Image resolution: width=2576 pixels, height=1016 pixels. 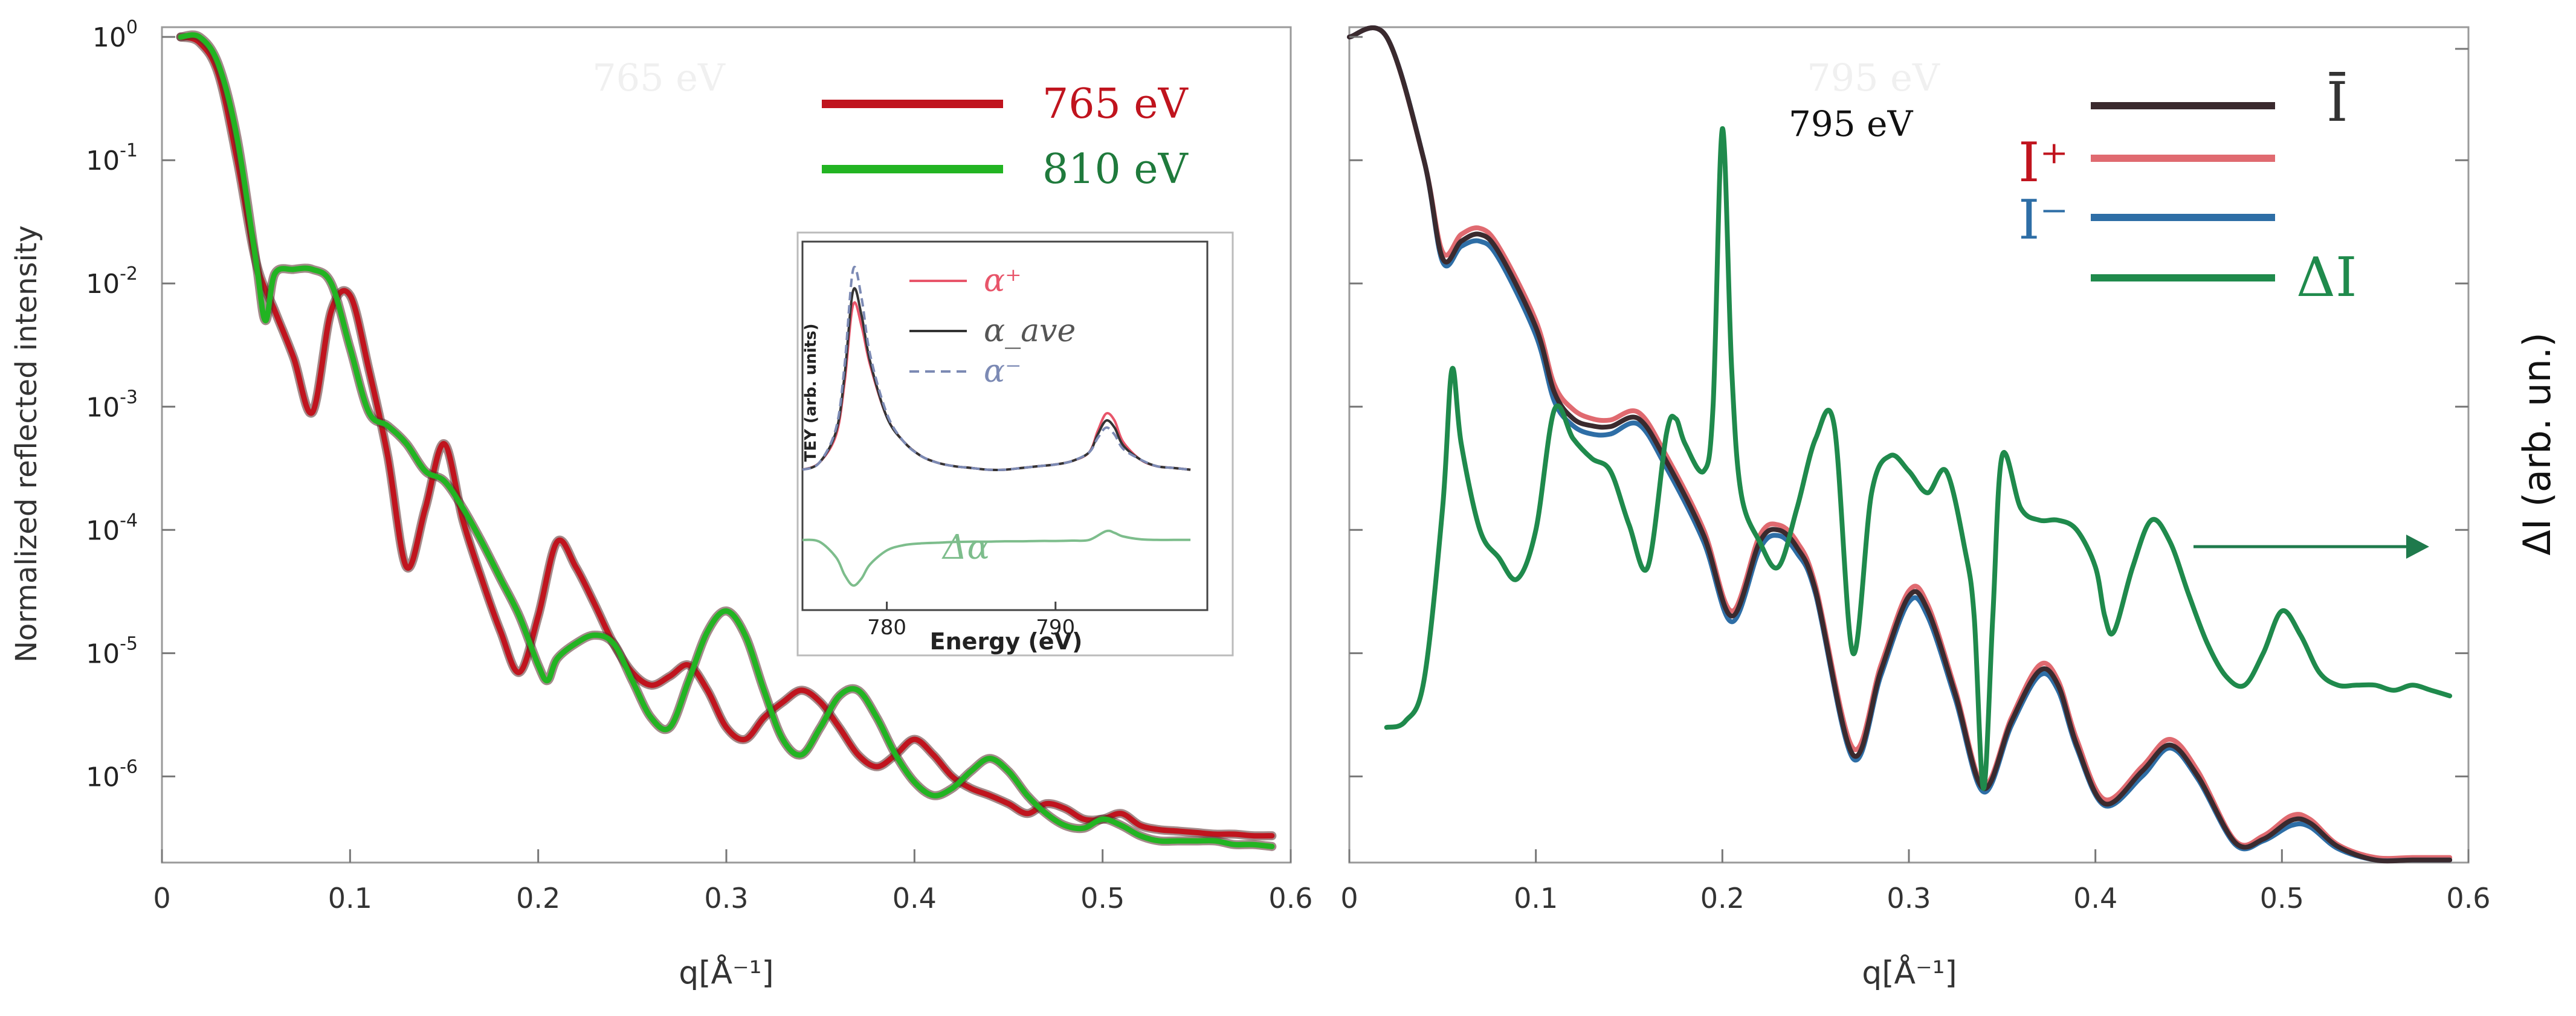 I want to click on left-x-ticks: 0 0.1 0.2 0.3 0.4 0.5 0.6, so click(x=733, y=882).